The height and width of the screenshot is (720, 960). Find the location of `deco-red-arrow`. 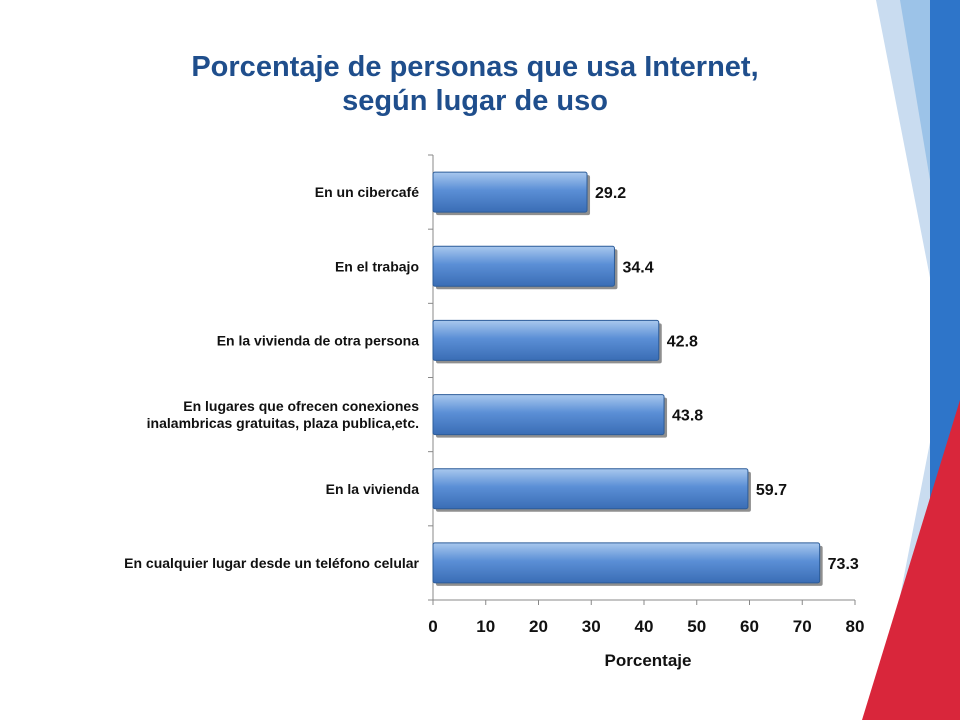

deco-red-arrow is located at coordinates (911, 560).